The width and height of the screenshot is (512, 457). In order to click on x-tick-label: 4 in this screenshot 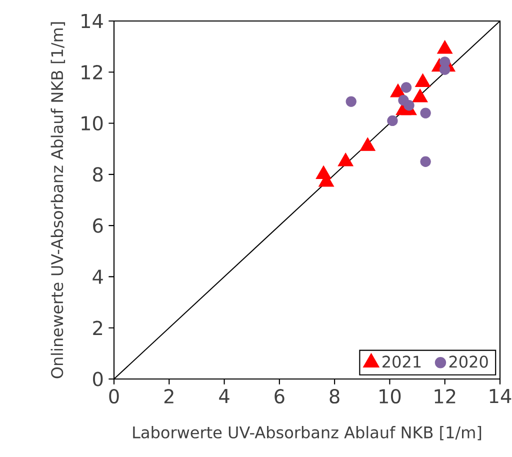, I will do `click(224, 396)`.